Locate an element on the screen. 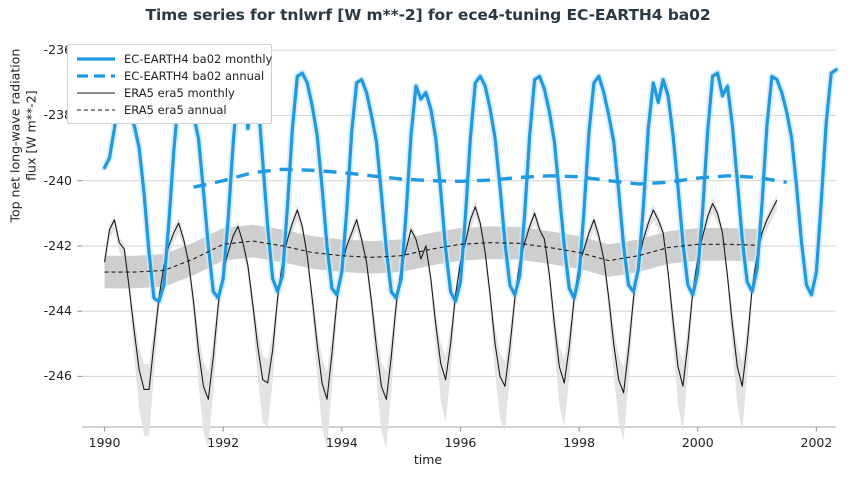 This screenshot has height=478, width=856. y-tick-label: -236 is located at coordinates (57, 50).